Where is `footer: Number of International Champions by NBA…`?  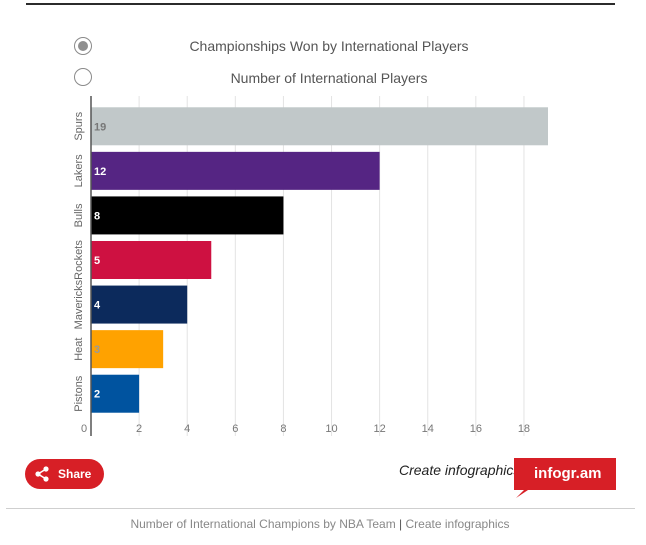
footer: Number of International Champions by NBA… is located at coordinates (320, 524).